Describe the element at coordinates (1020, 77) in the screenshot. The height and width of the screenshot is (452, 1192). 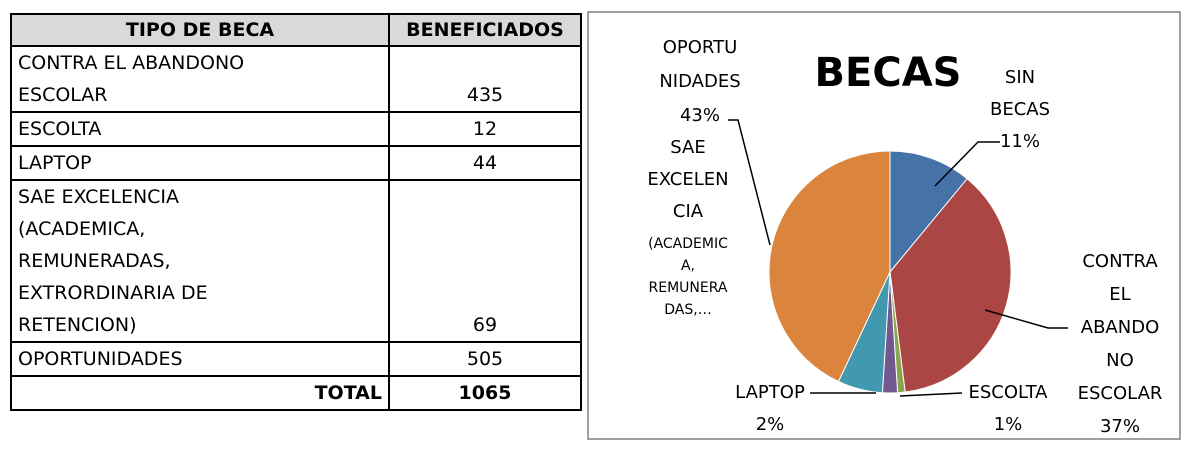
I see `slice-label: SIN` at that location.